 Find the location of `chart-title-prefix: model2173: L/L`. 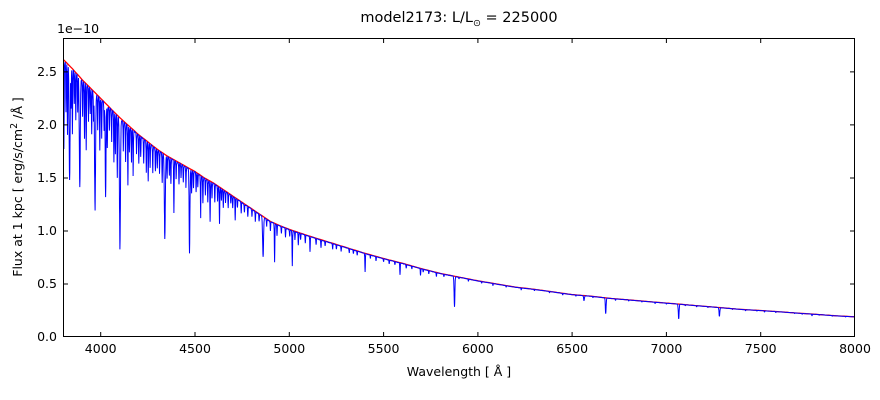

chart-title-prefix: model2173: L/L is located at coordinates (416, 18).